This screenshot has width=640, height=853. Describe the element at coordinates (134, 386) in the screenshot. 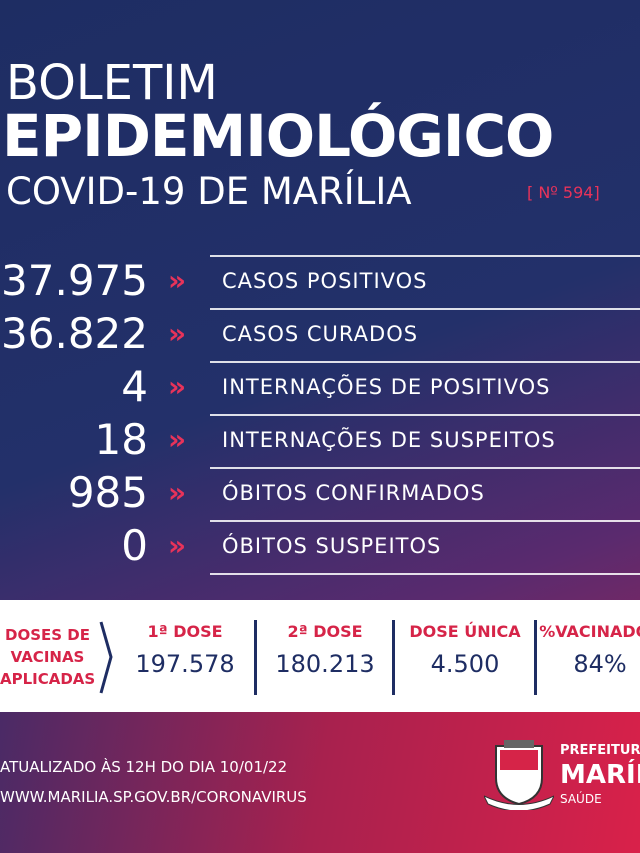

I see `stat-value: 4` at that location.